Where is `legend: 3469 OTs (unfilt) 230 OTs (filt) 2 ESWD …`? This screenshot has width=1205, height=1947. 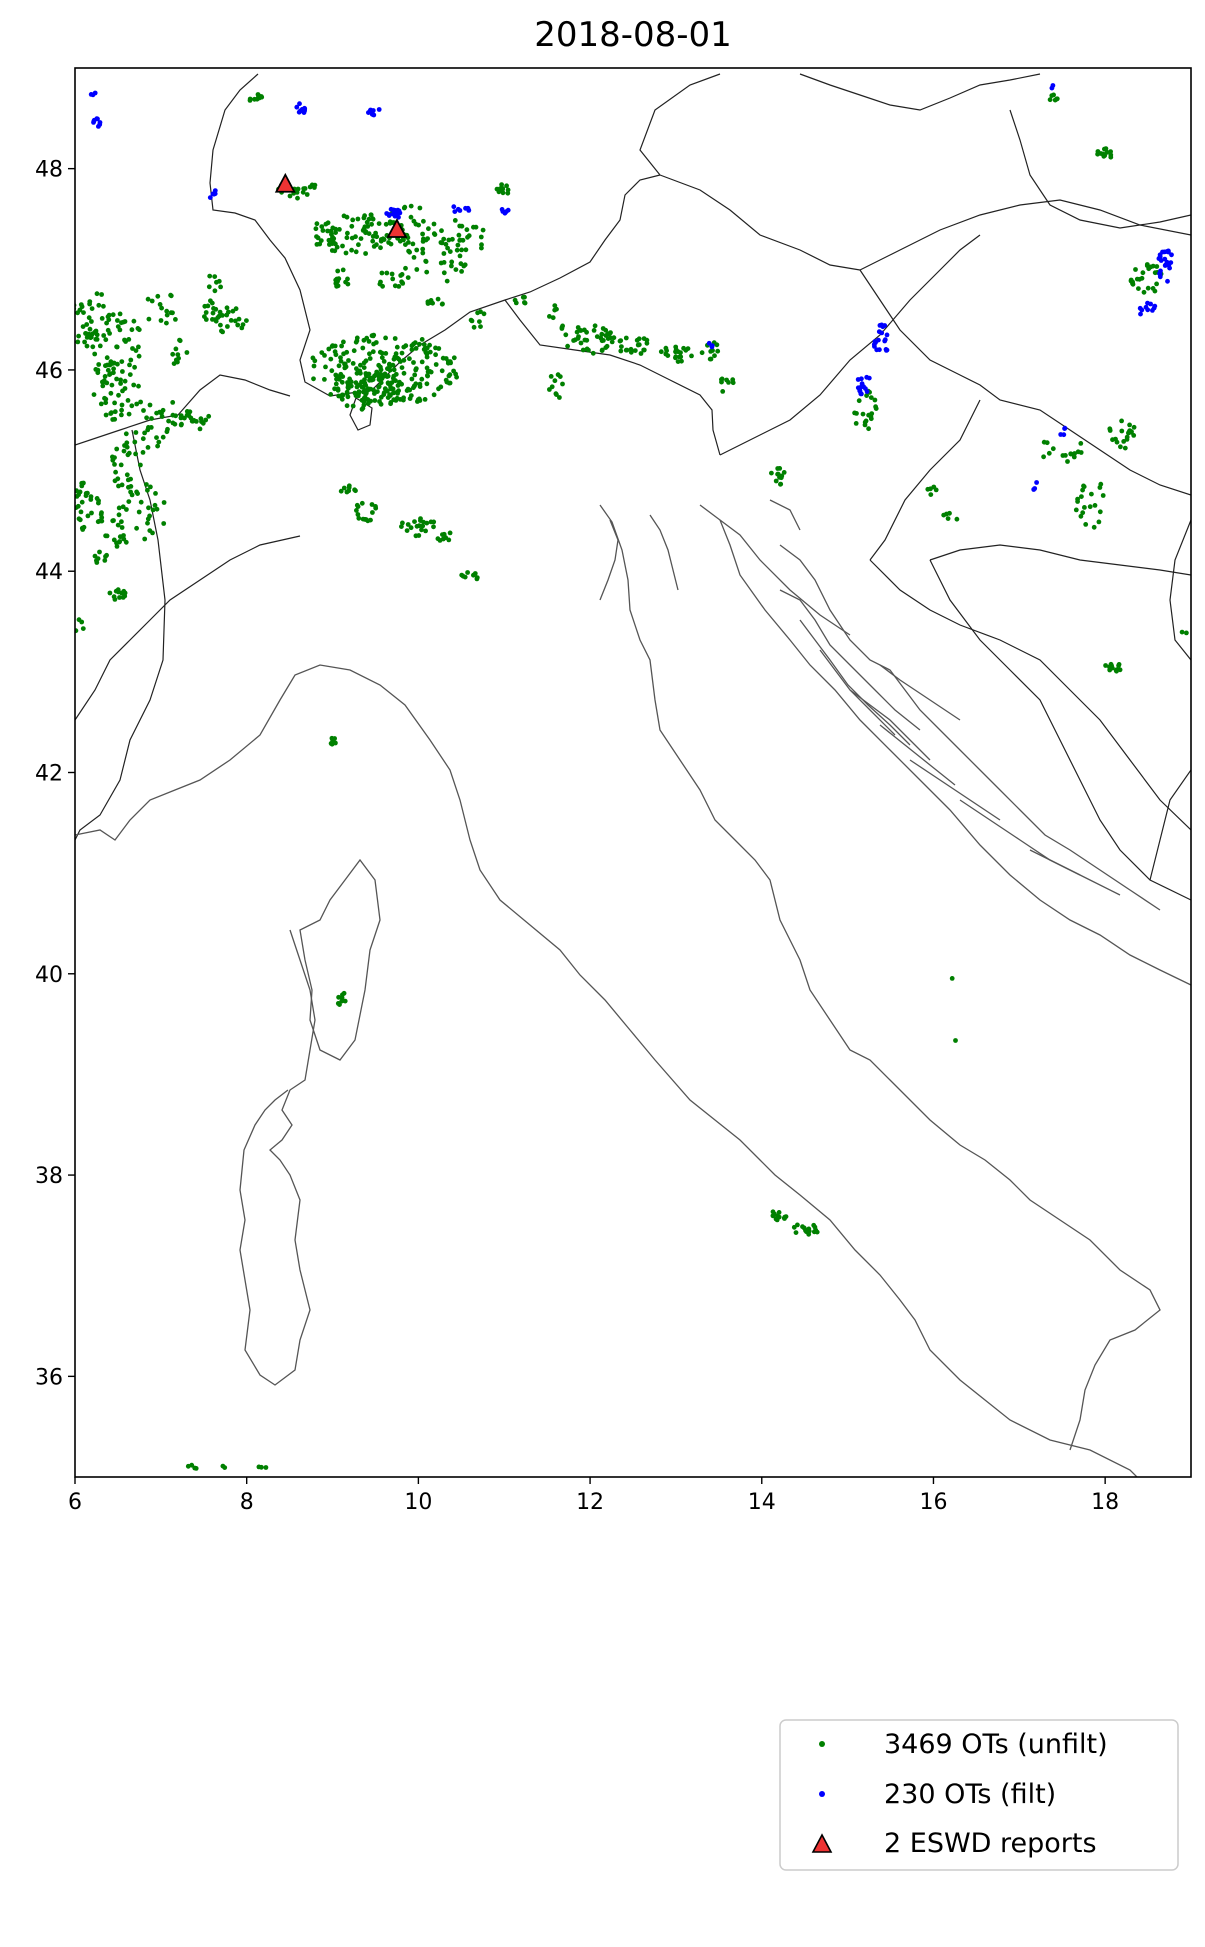 legend: 3469 OTs (unfilt) 230 OTs (filt) 2 ESWD … is located at coordinates (979, 1795).